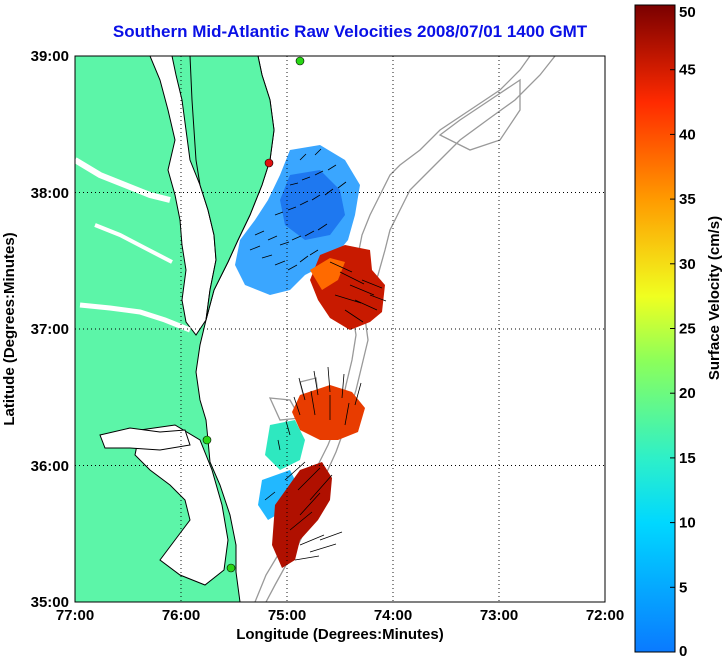 The width and height of the screenshot is (724, 659). I want to click on river-james, so click(135, 317).